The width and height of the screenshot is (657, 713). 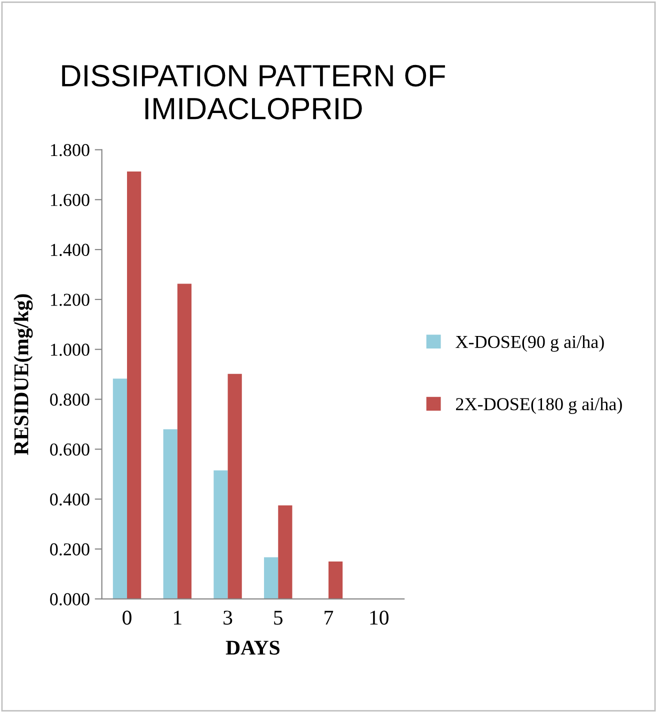 I want to click on x-tick-label: 1, so click(x=178, y=617).